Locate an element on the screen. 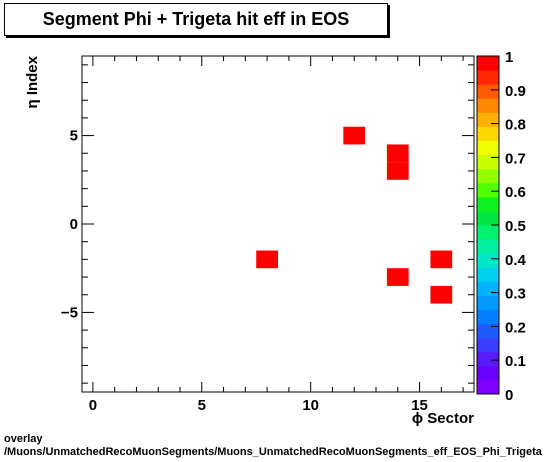  palette-tick-label: 0.3 is located at coordinates (515, 294).